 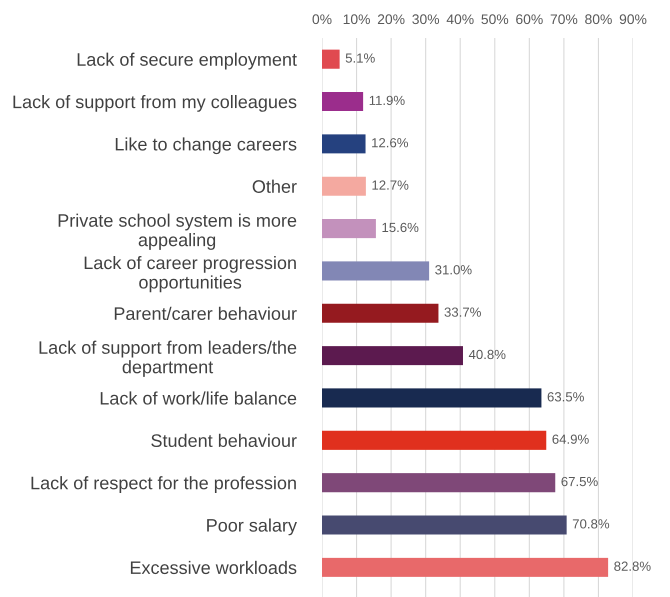 What do you see at coordinates (462, 312) in the screenshot?
I see `data-label: 33.7%` at bounding box center [462, 312].